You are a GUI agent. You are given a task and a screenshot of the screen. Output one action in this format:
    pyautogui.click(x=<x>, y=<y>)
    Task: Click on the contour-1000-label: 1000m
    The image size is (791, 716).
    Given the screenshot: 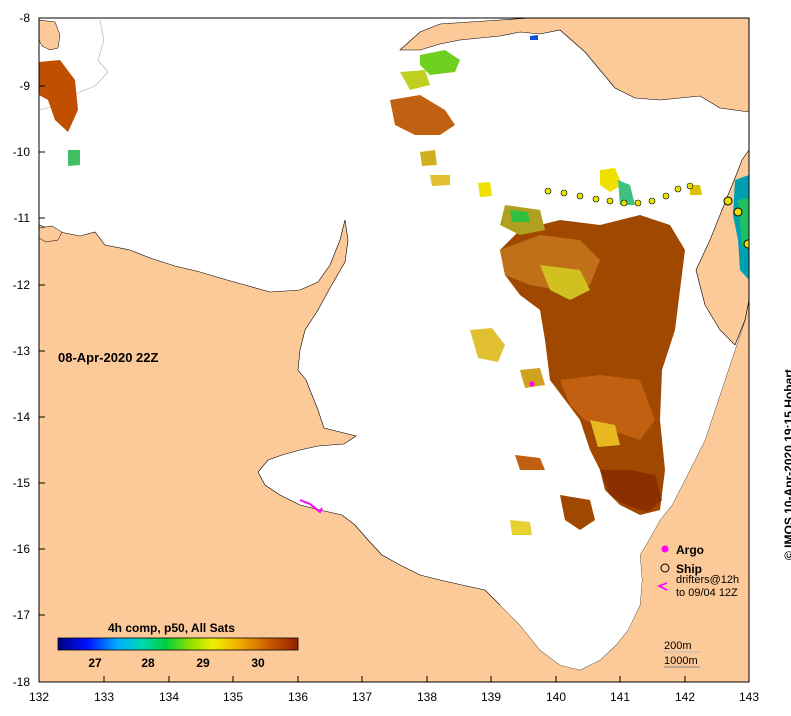 What is the action you would take?
    pyautogui.click(x=681, y=661)
    